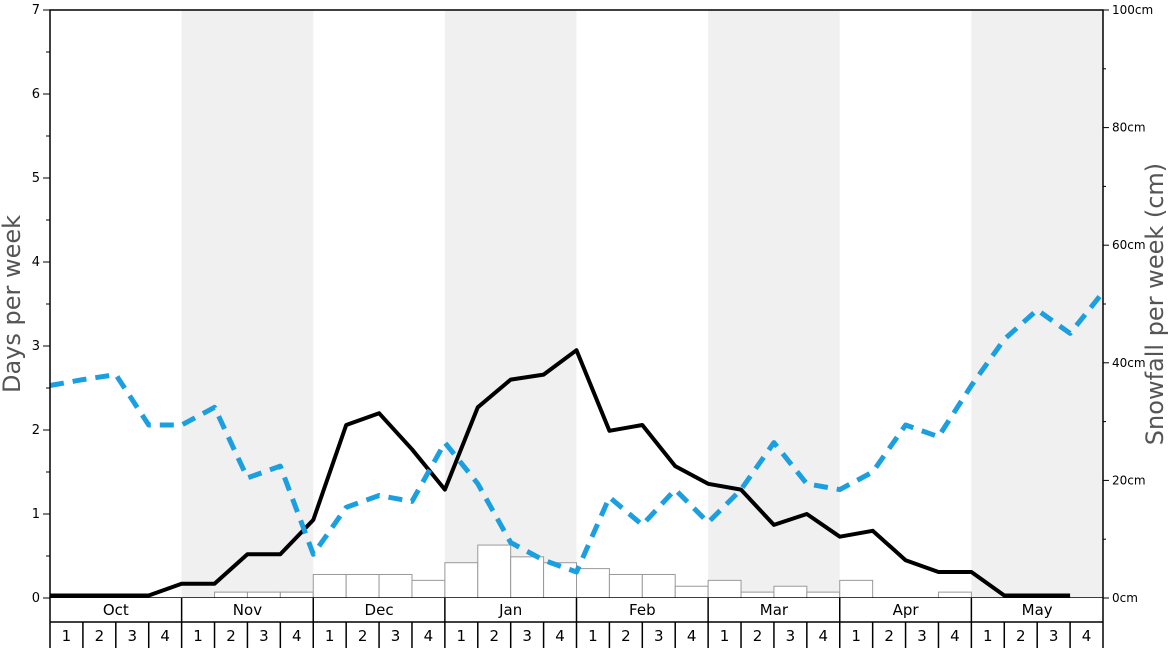  Describe the element at coordinates (1129, 245) in the screenshot. I see `right-tick-label: 60cm` at that location.